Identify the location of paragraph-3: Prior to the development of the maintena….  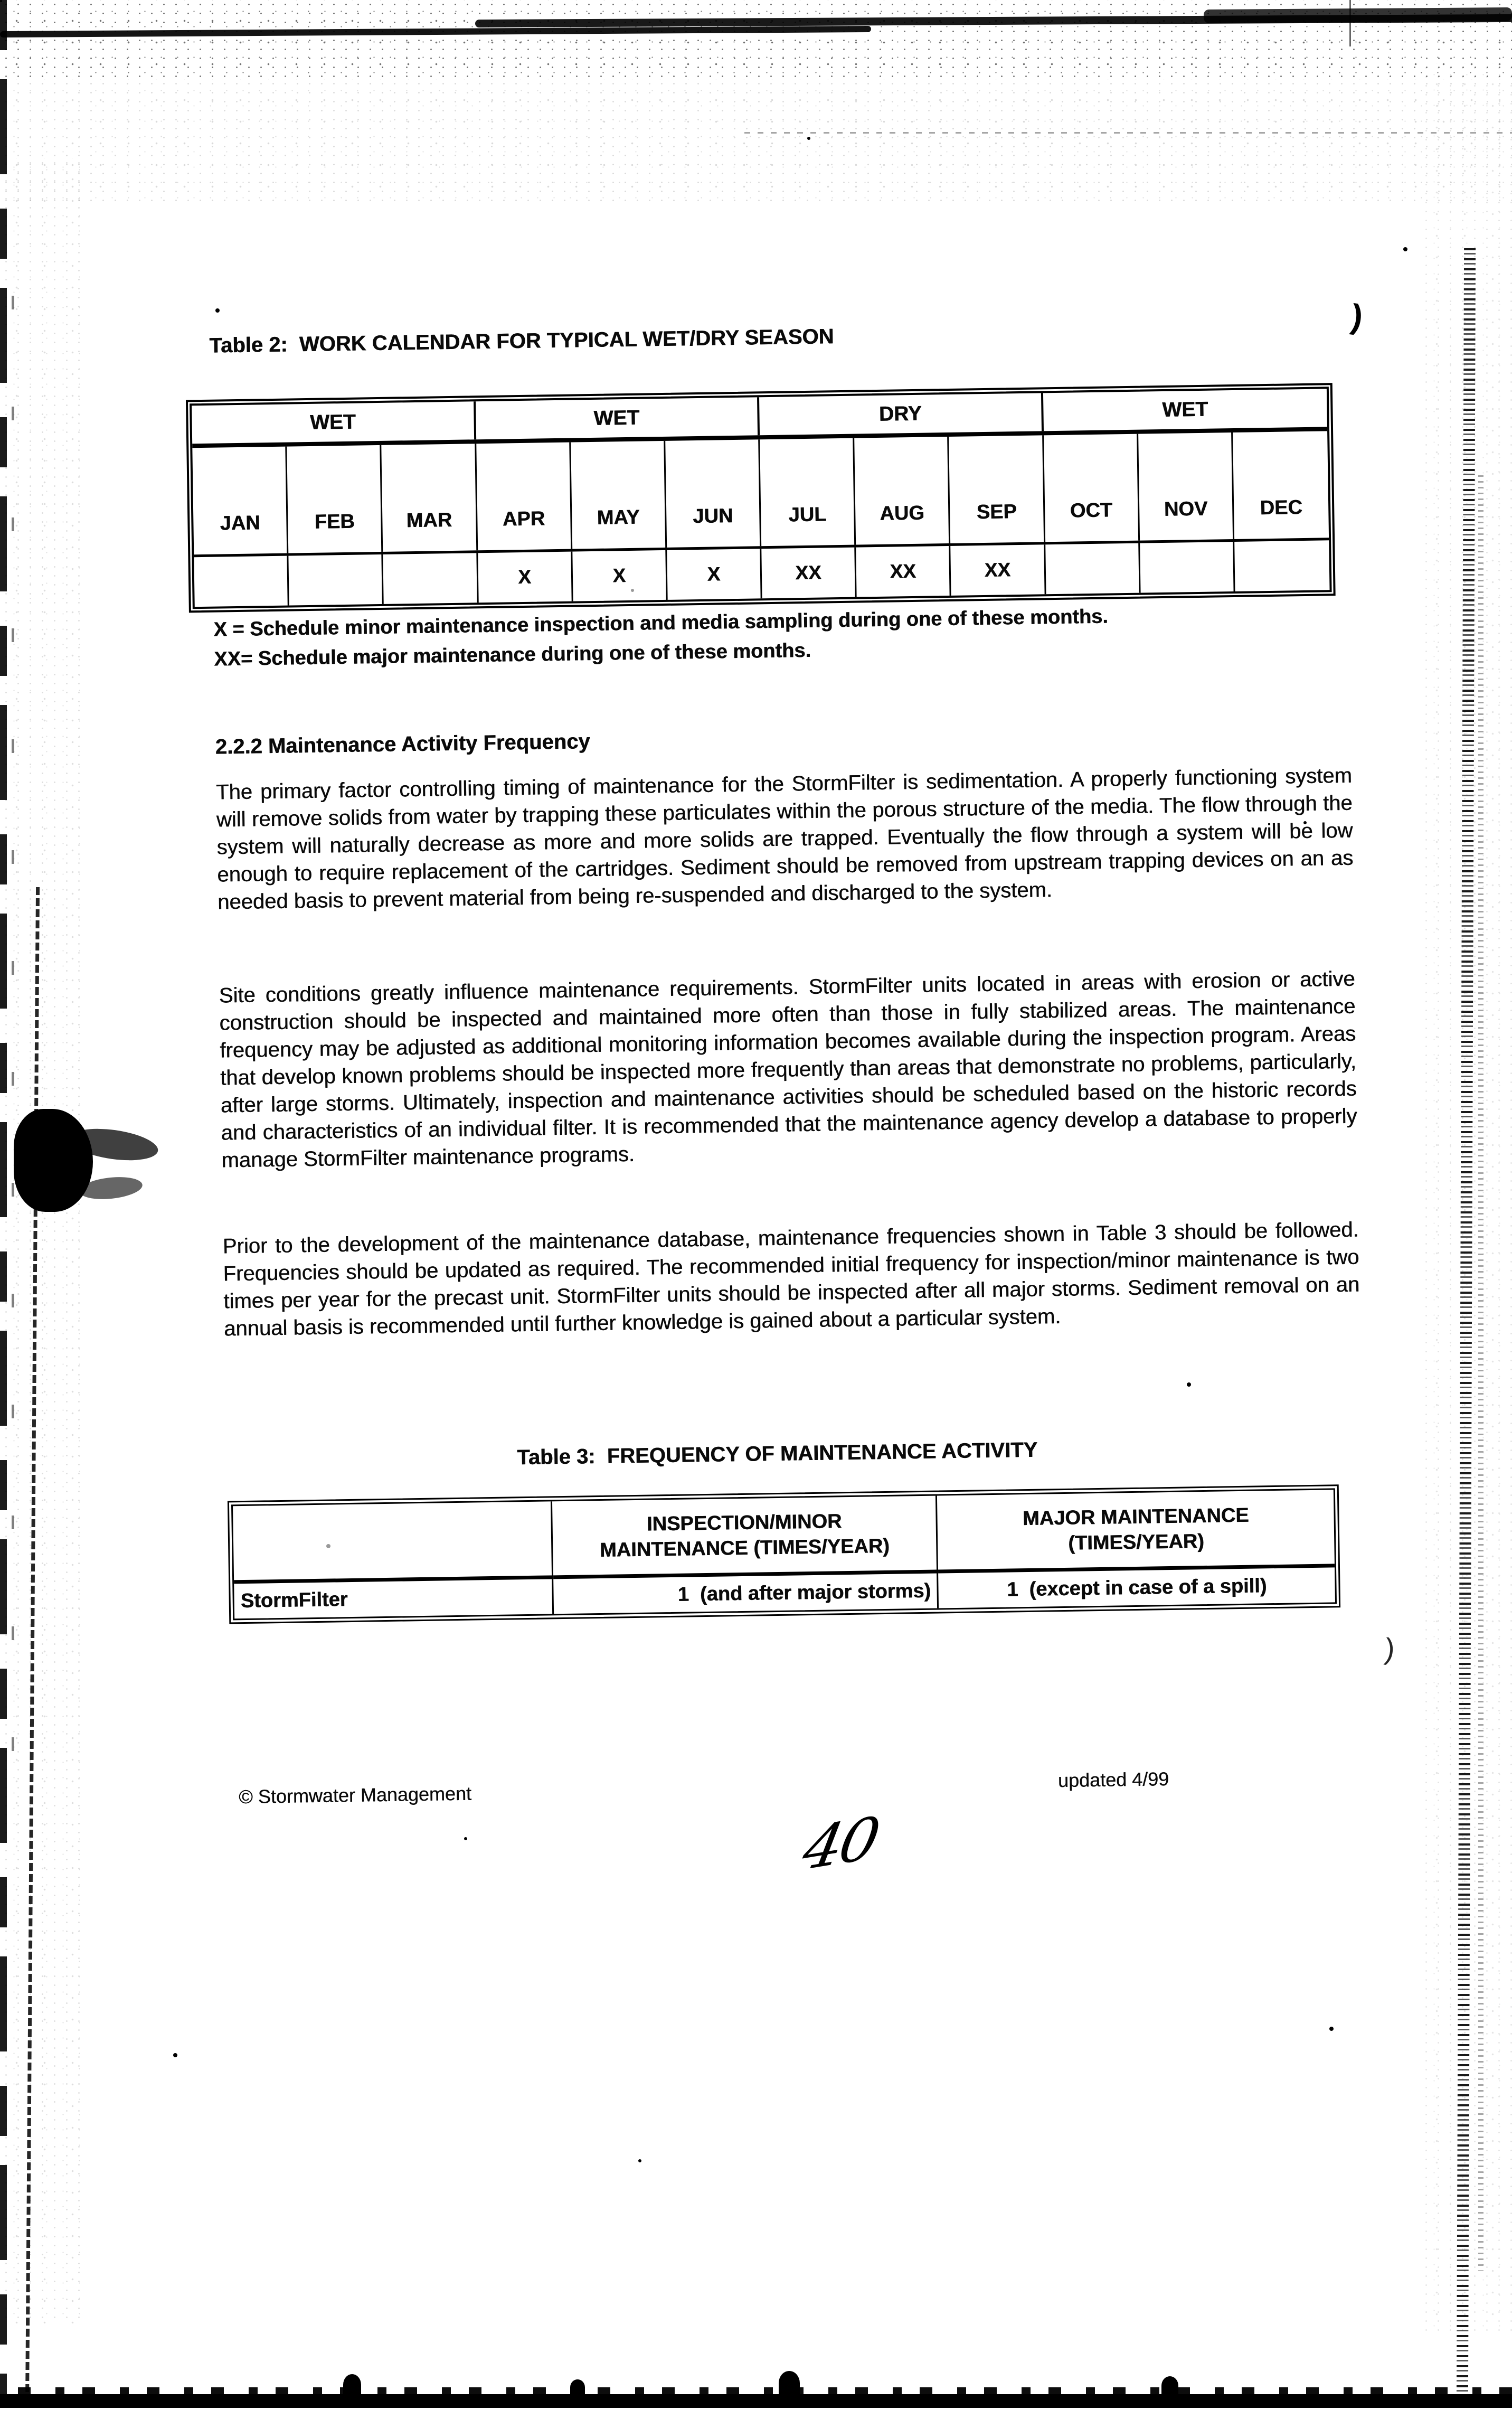
(791, 1279).